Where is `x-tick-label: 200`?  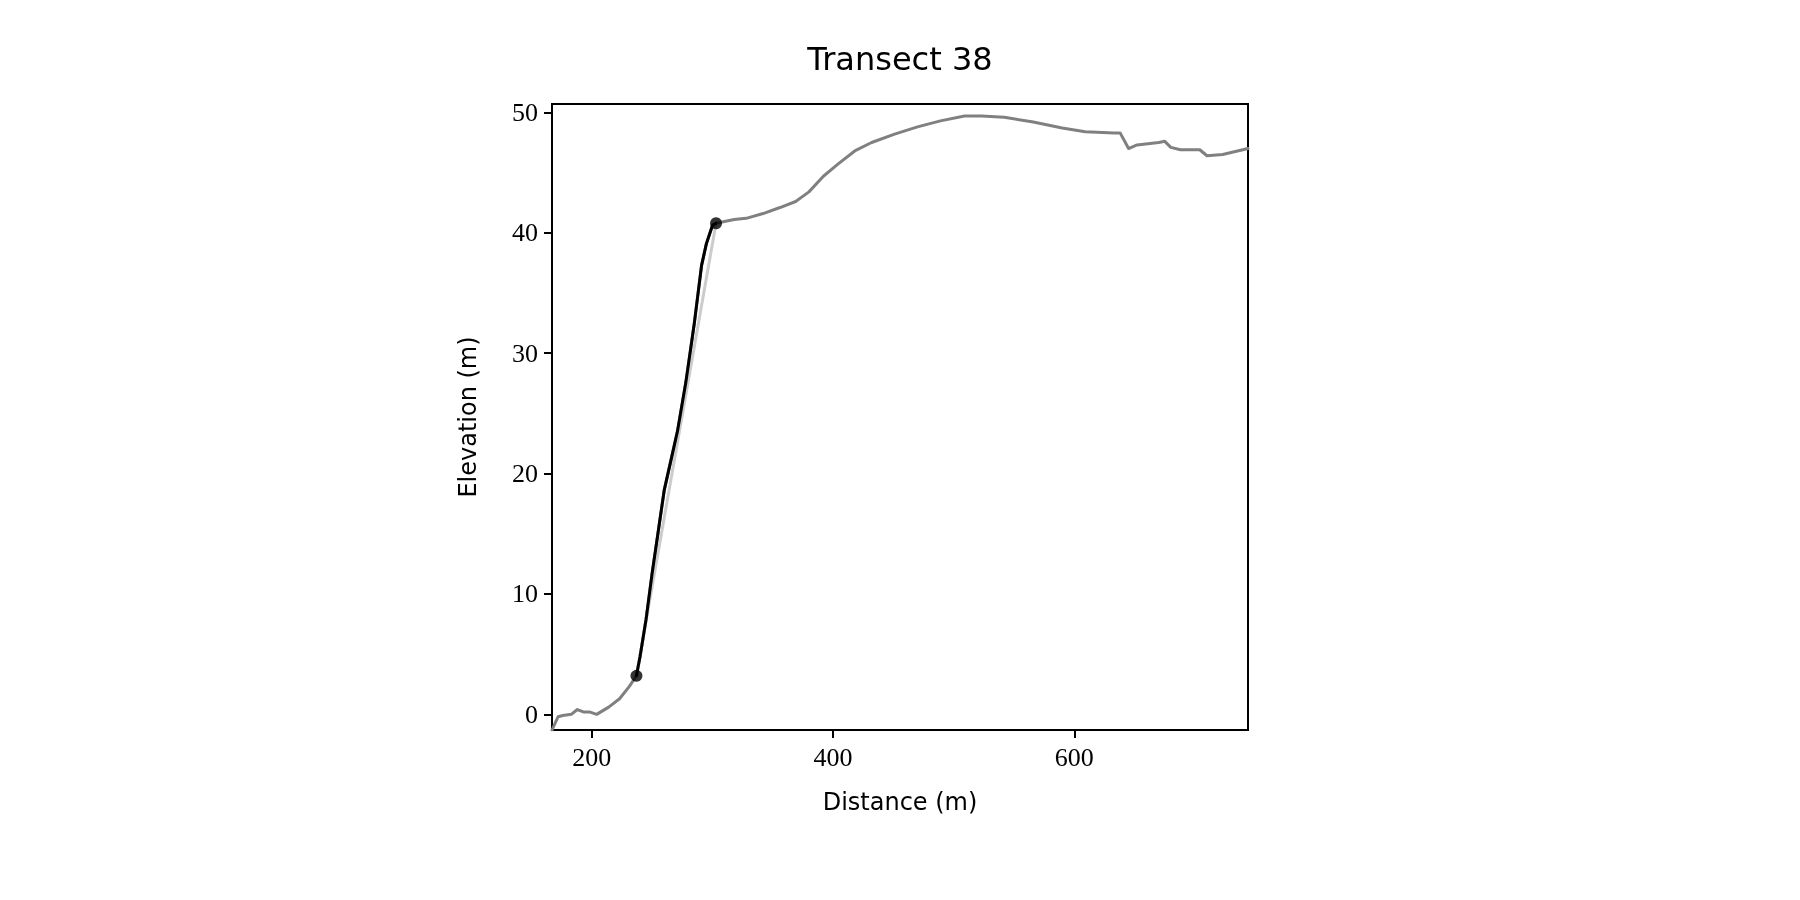
x-tick-label: 200 is located at coordinates (592, 757).